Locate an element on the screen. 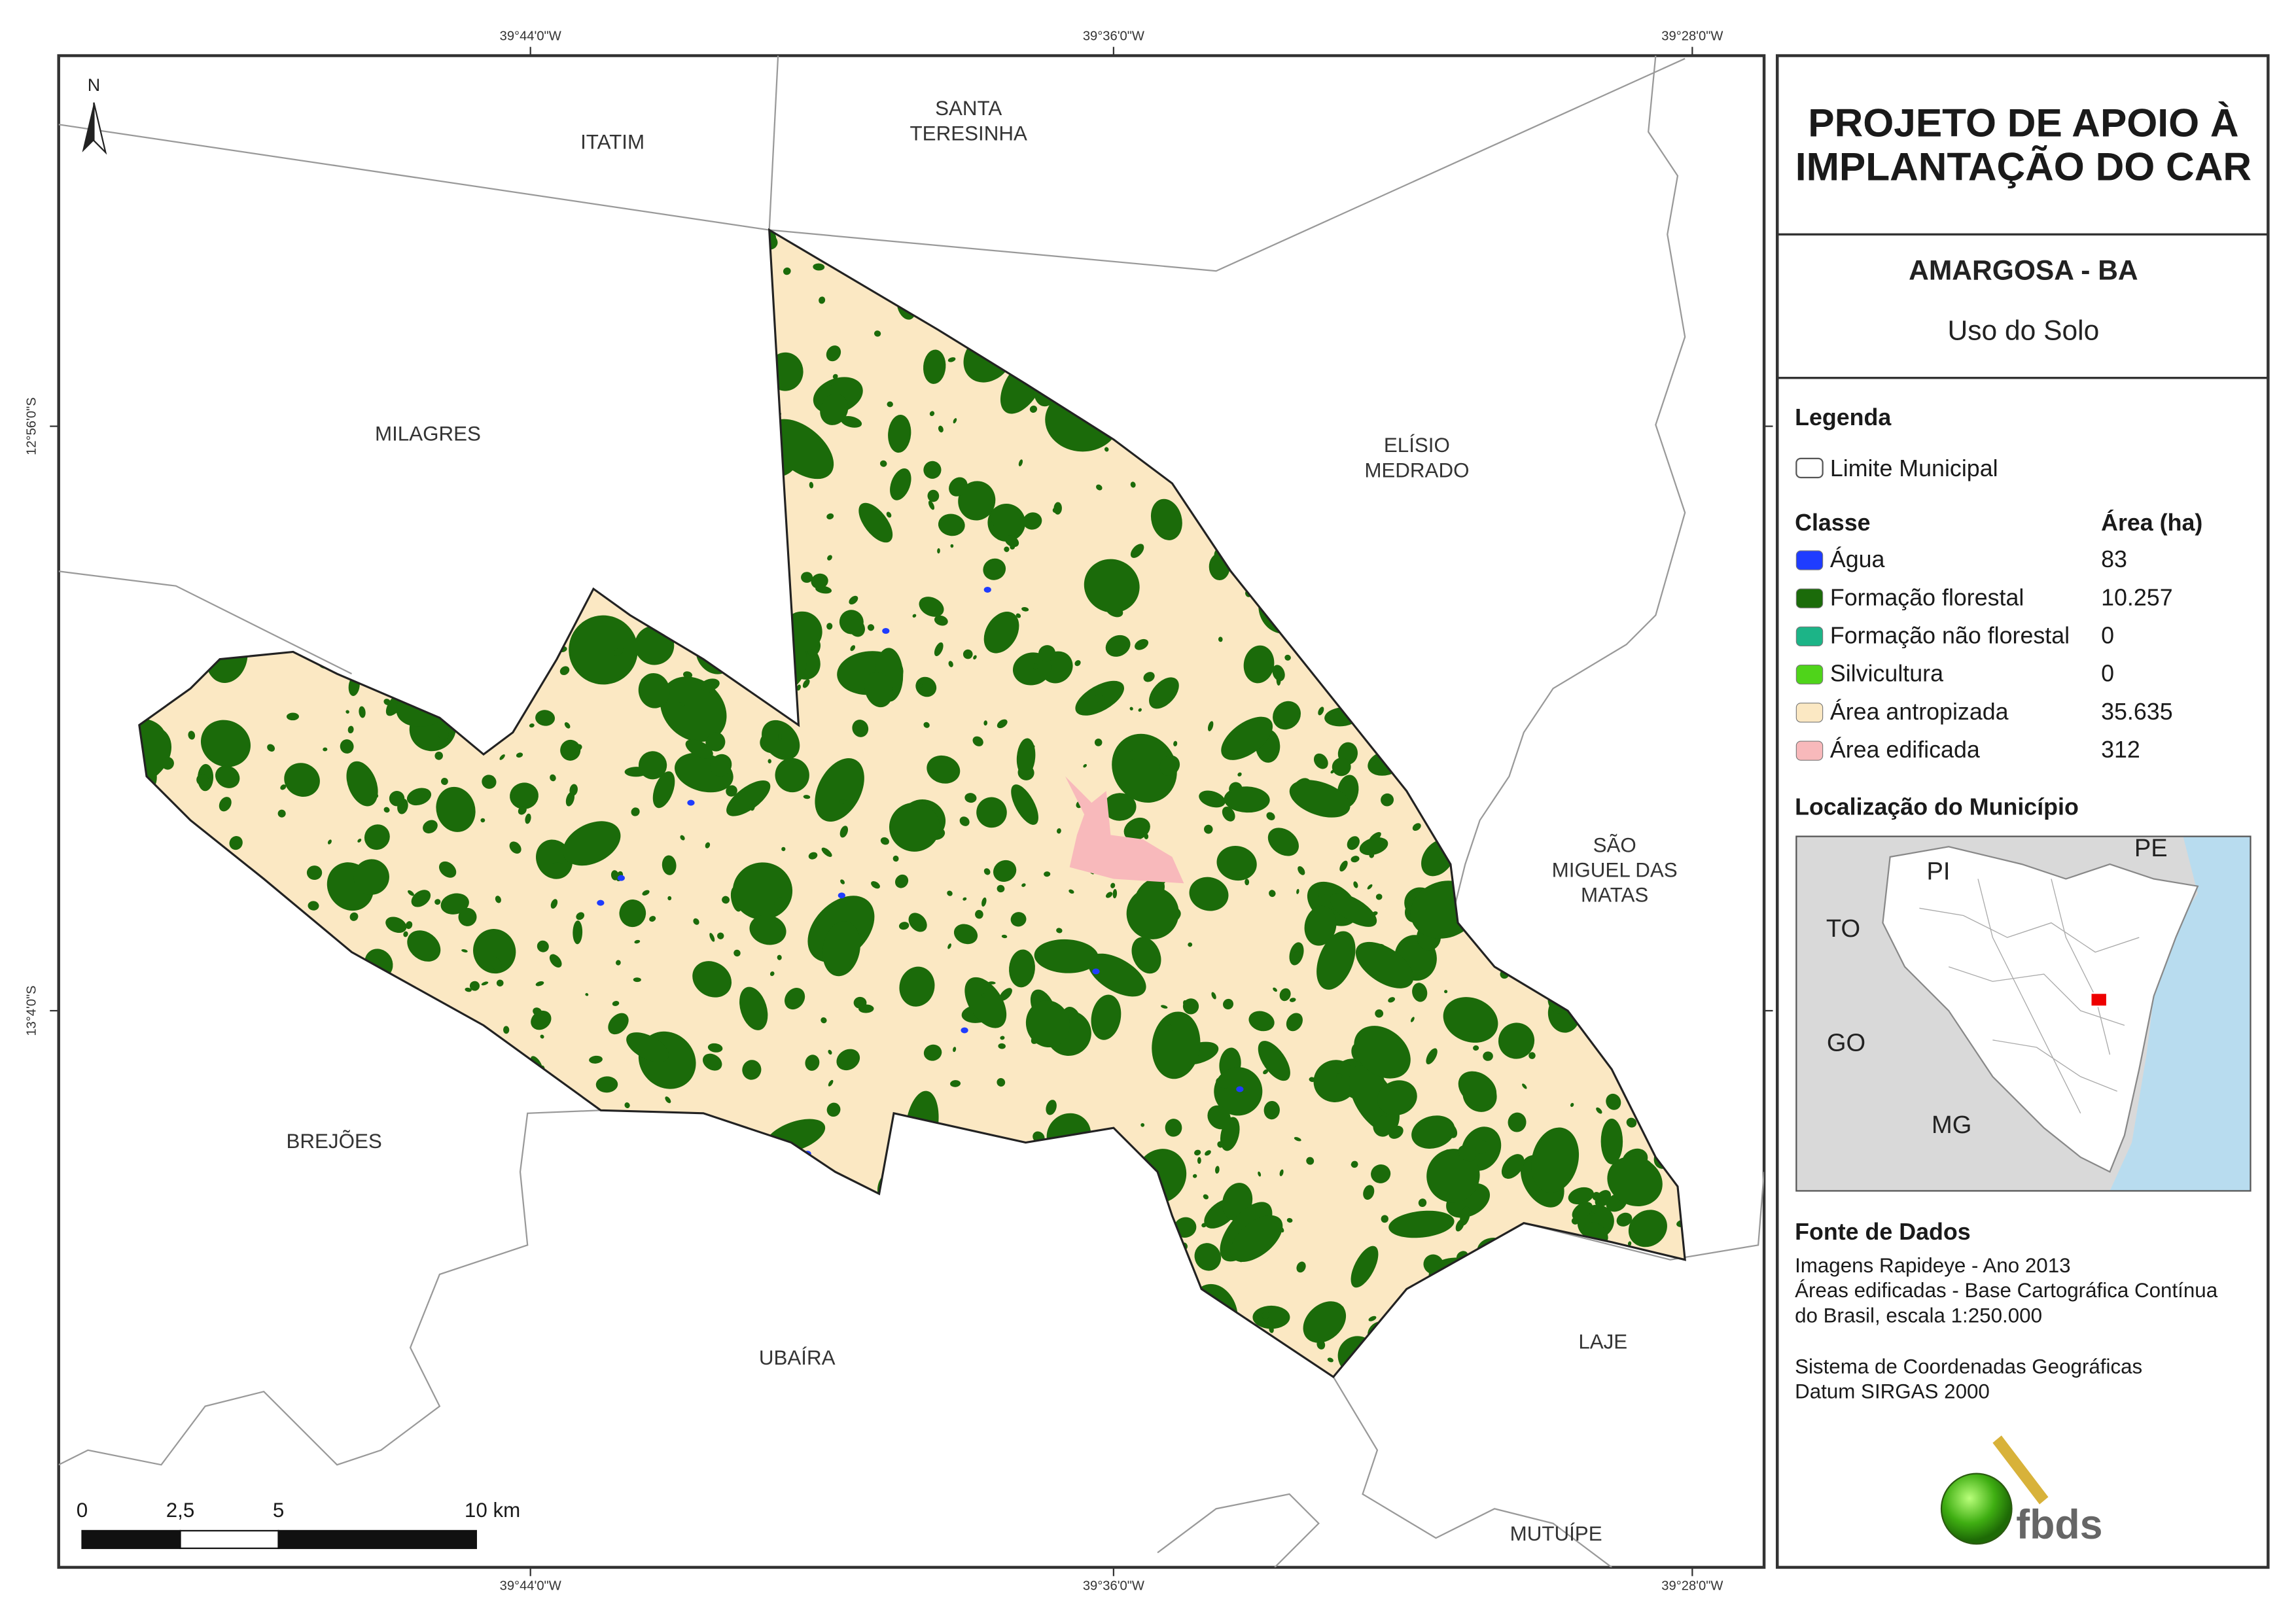 The image size is (2296, 1623). scale-bar is located at coordinates (279, 1539).